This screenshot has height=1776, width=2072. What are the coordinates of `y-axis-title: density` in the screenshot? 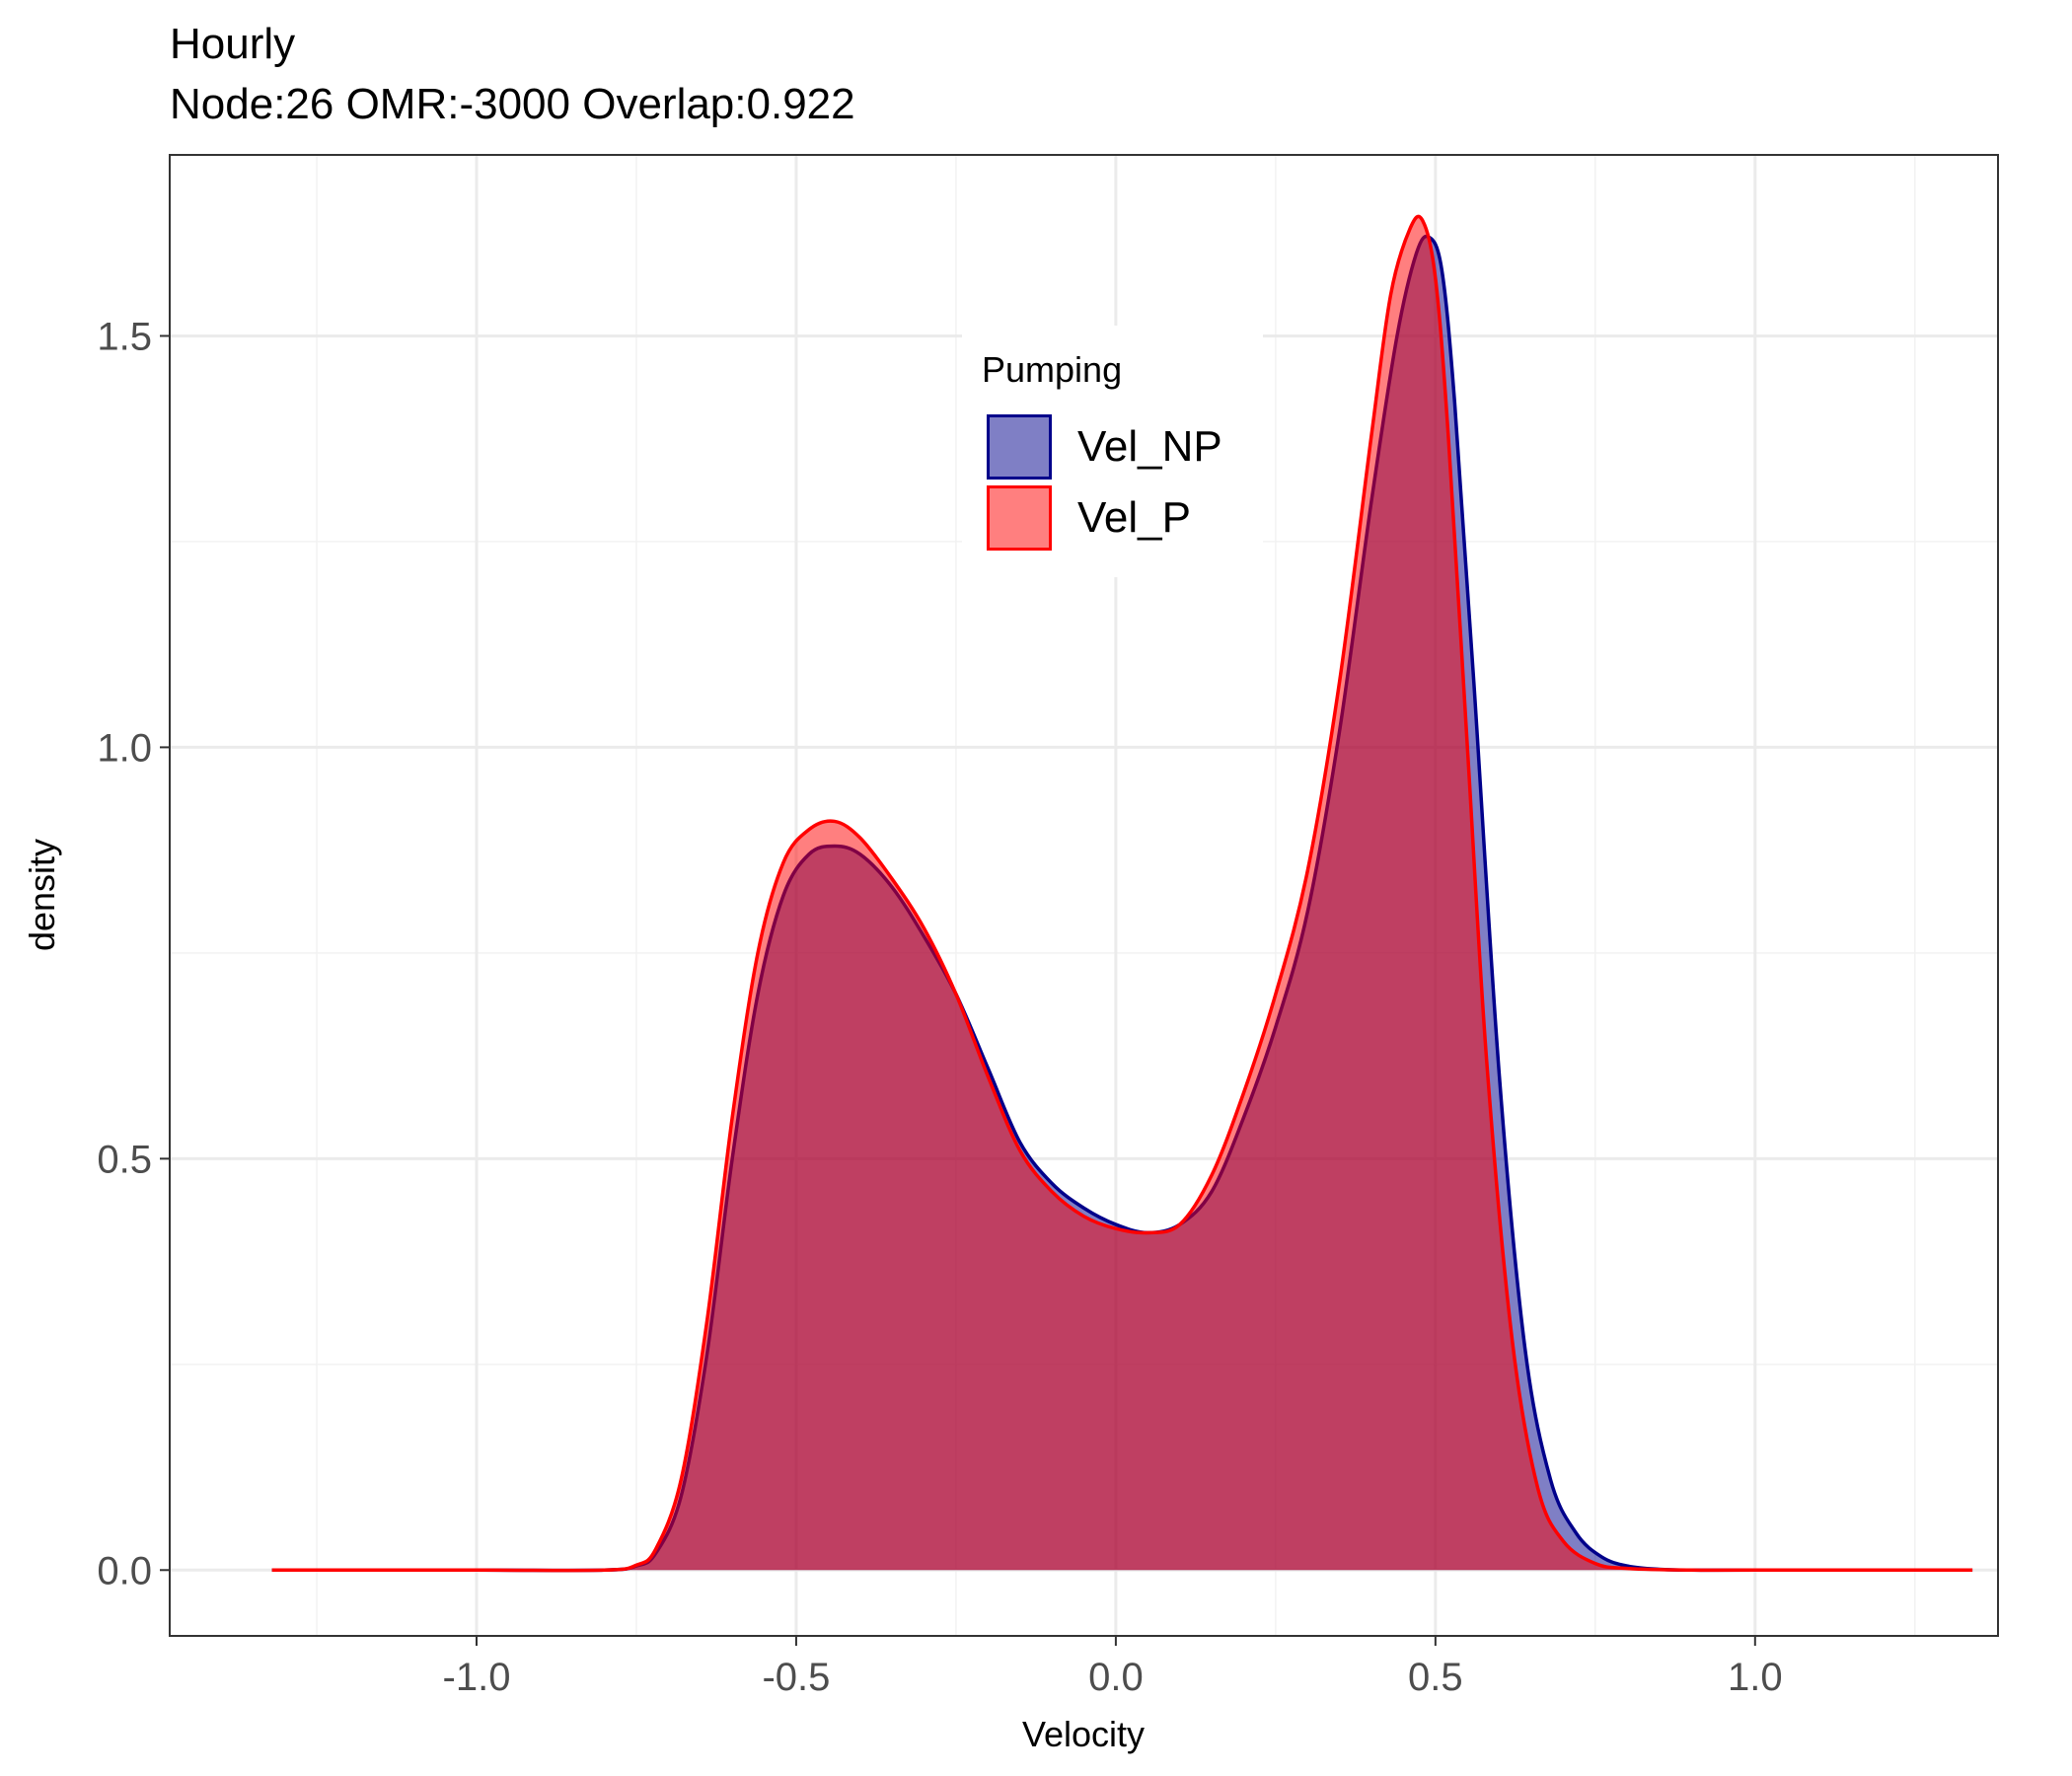 It's located at (42, 895).